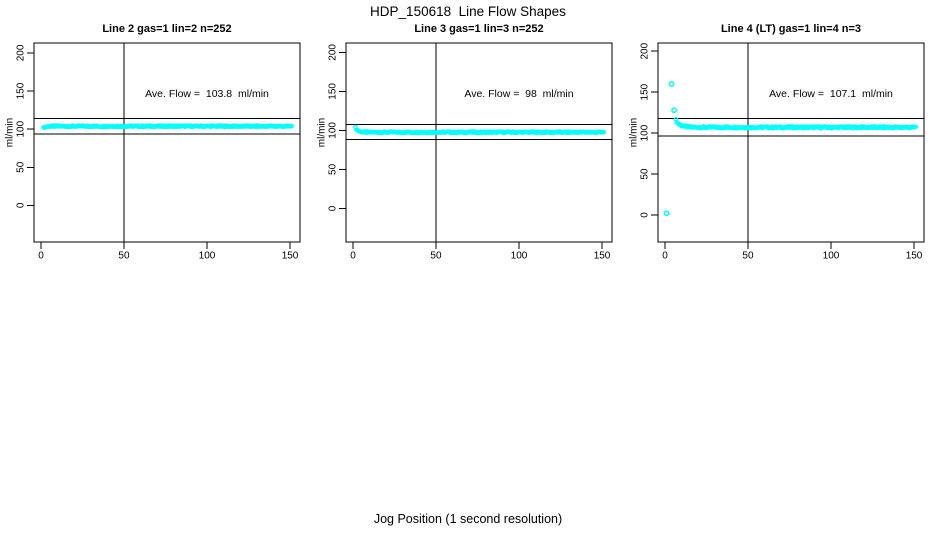 The height and width of the screenshot is (540, 936). What do you see at coordinates (207, 94) in the screenshot?
I see `ave-flow-annotation: Ave. Flow = 103.8 ml/min` at bounding box center [207, 94].